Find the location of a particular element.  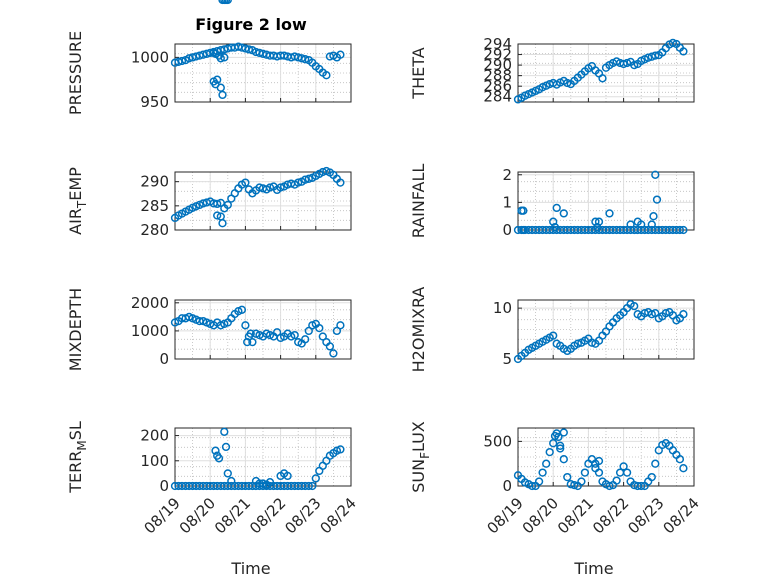

subplot-air-temp: 280 285 290 AIRTEMP is located at coordinates (209, 202).